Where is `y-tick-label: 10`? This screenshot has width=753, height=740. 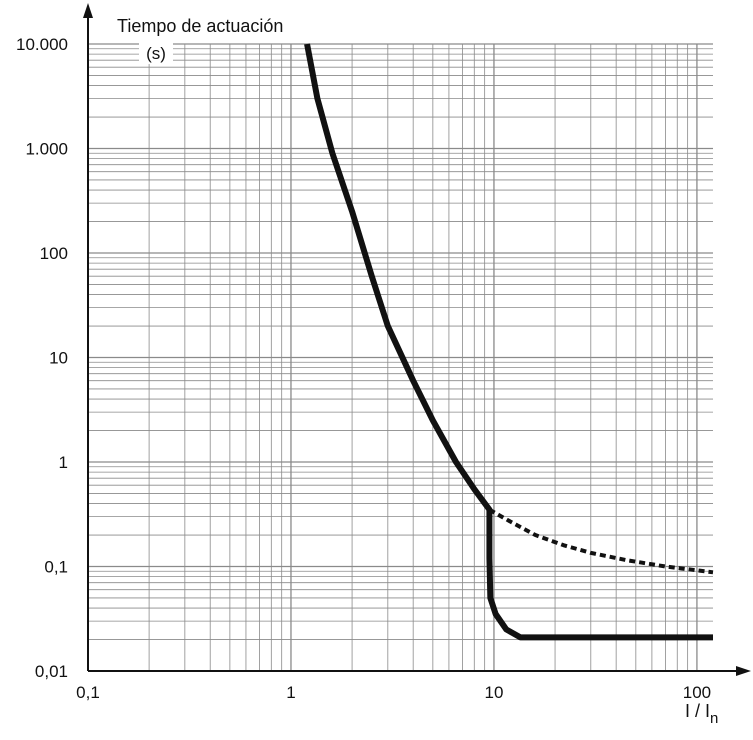 y-tick-label: 10 is located at coordinates (58, 358).